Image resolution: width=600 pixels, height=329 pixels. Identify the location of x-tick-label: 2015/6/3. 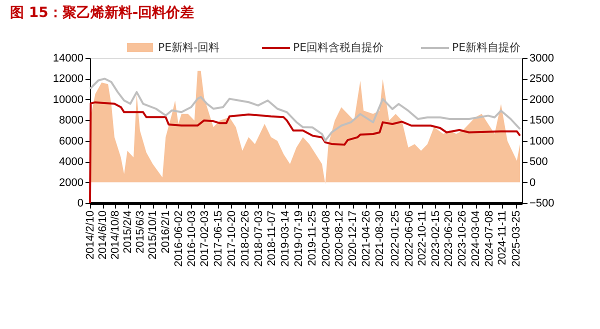
(140, 232).